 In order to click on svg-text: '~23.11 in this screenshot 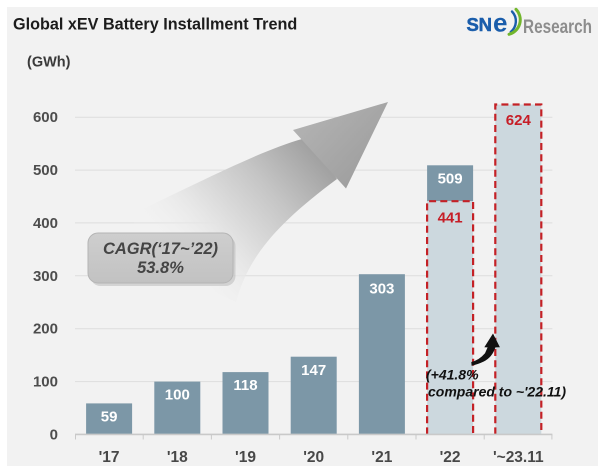, I will do `click(518, 457)`.